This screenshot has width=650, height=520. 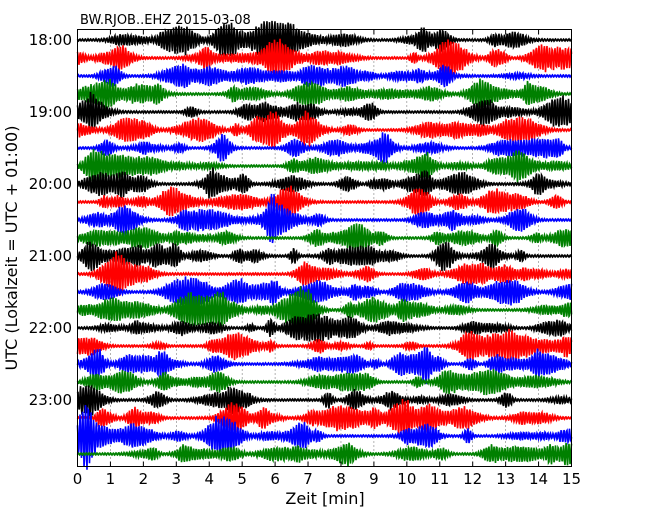 What do you see at coordinates (50, 256) in the screenshot?
I see `y-tick-label: 21:00` at bounding box center [50, 256].